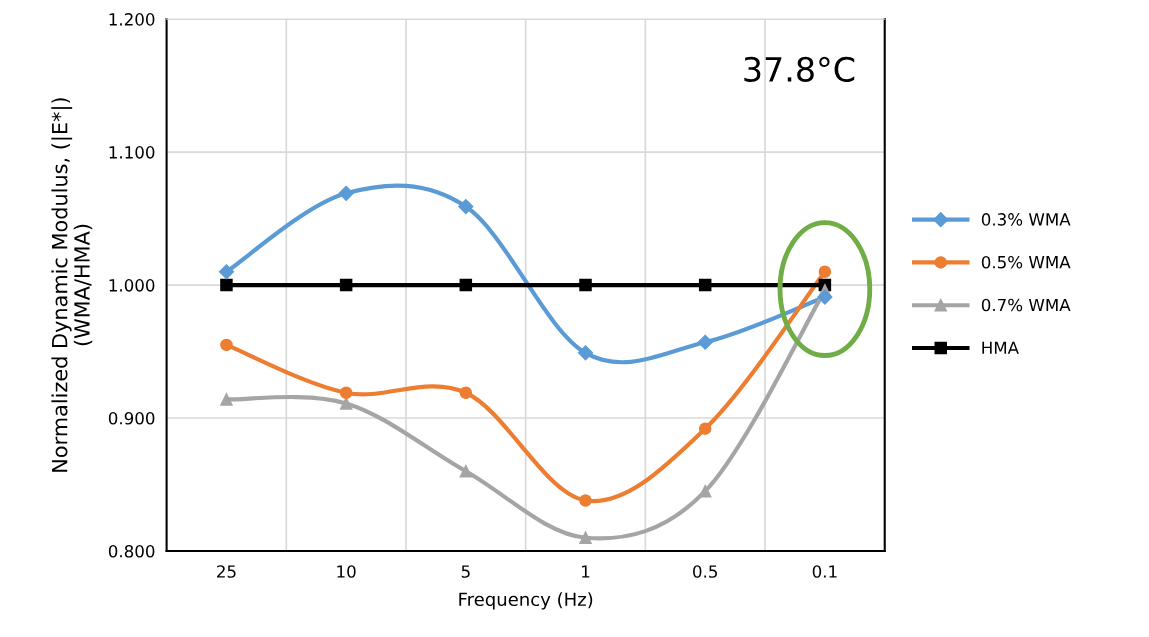  Describe the element at coordinates (132, 19) in the screenshot. I see `y-tick-label: 1.200` at that location.